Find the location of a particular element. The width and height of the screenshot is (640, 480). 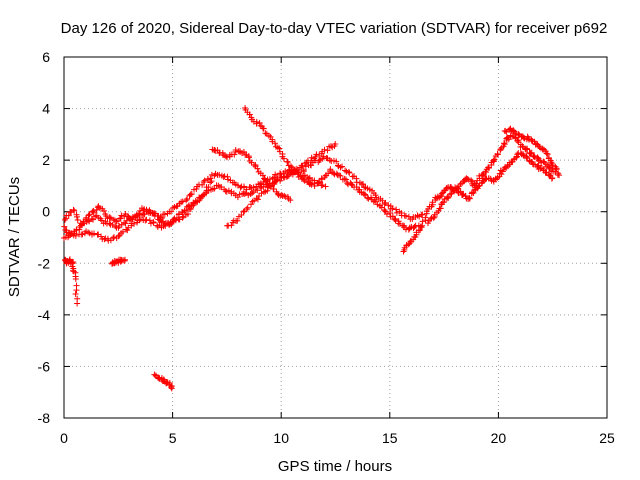

series-track-e is located at coordinates (332, 169).